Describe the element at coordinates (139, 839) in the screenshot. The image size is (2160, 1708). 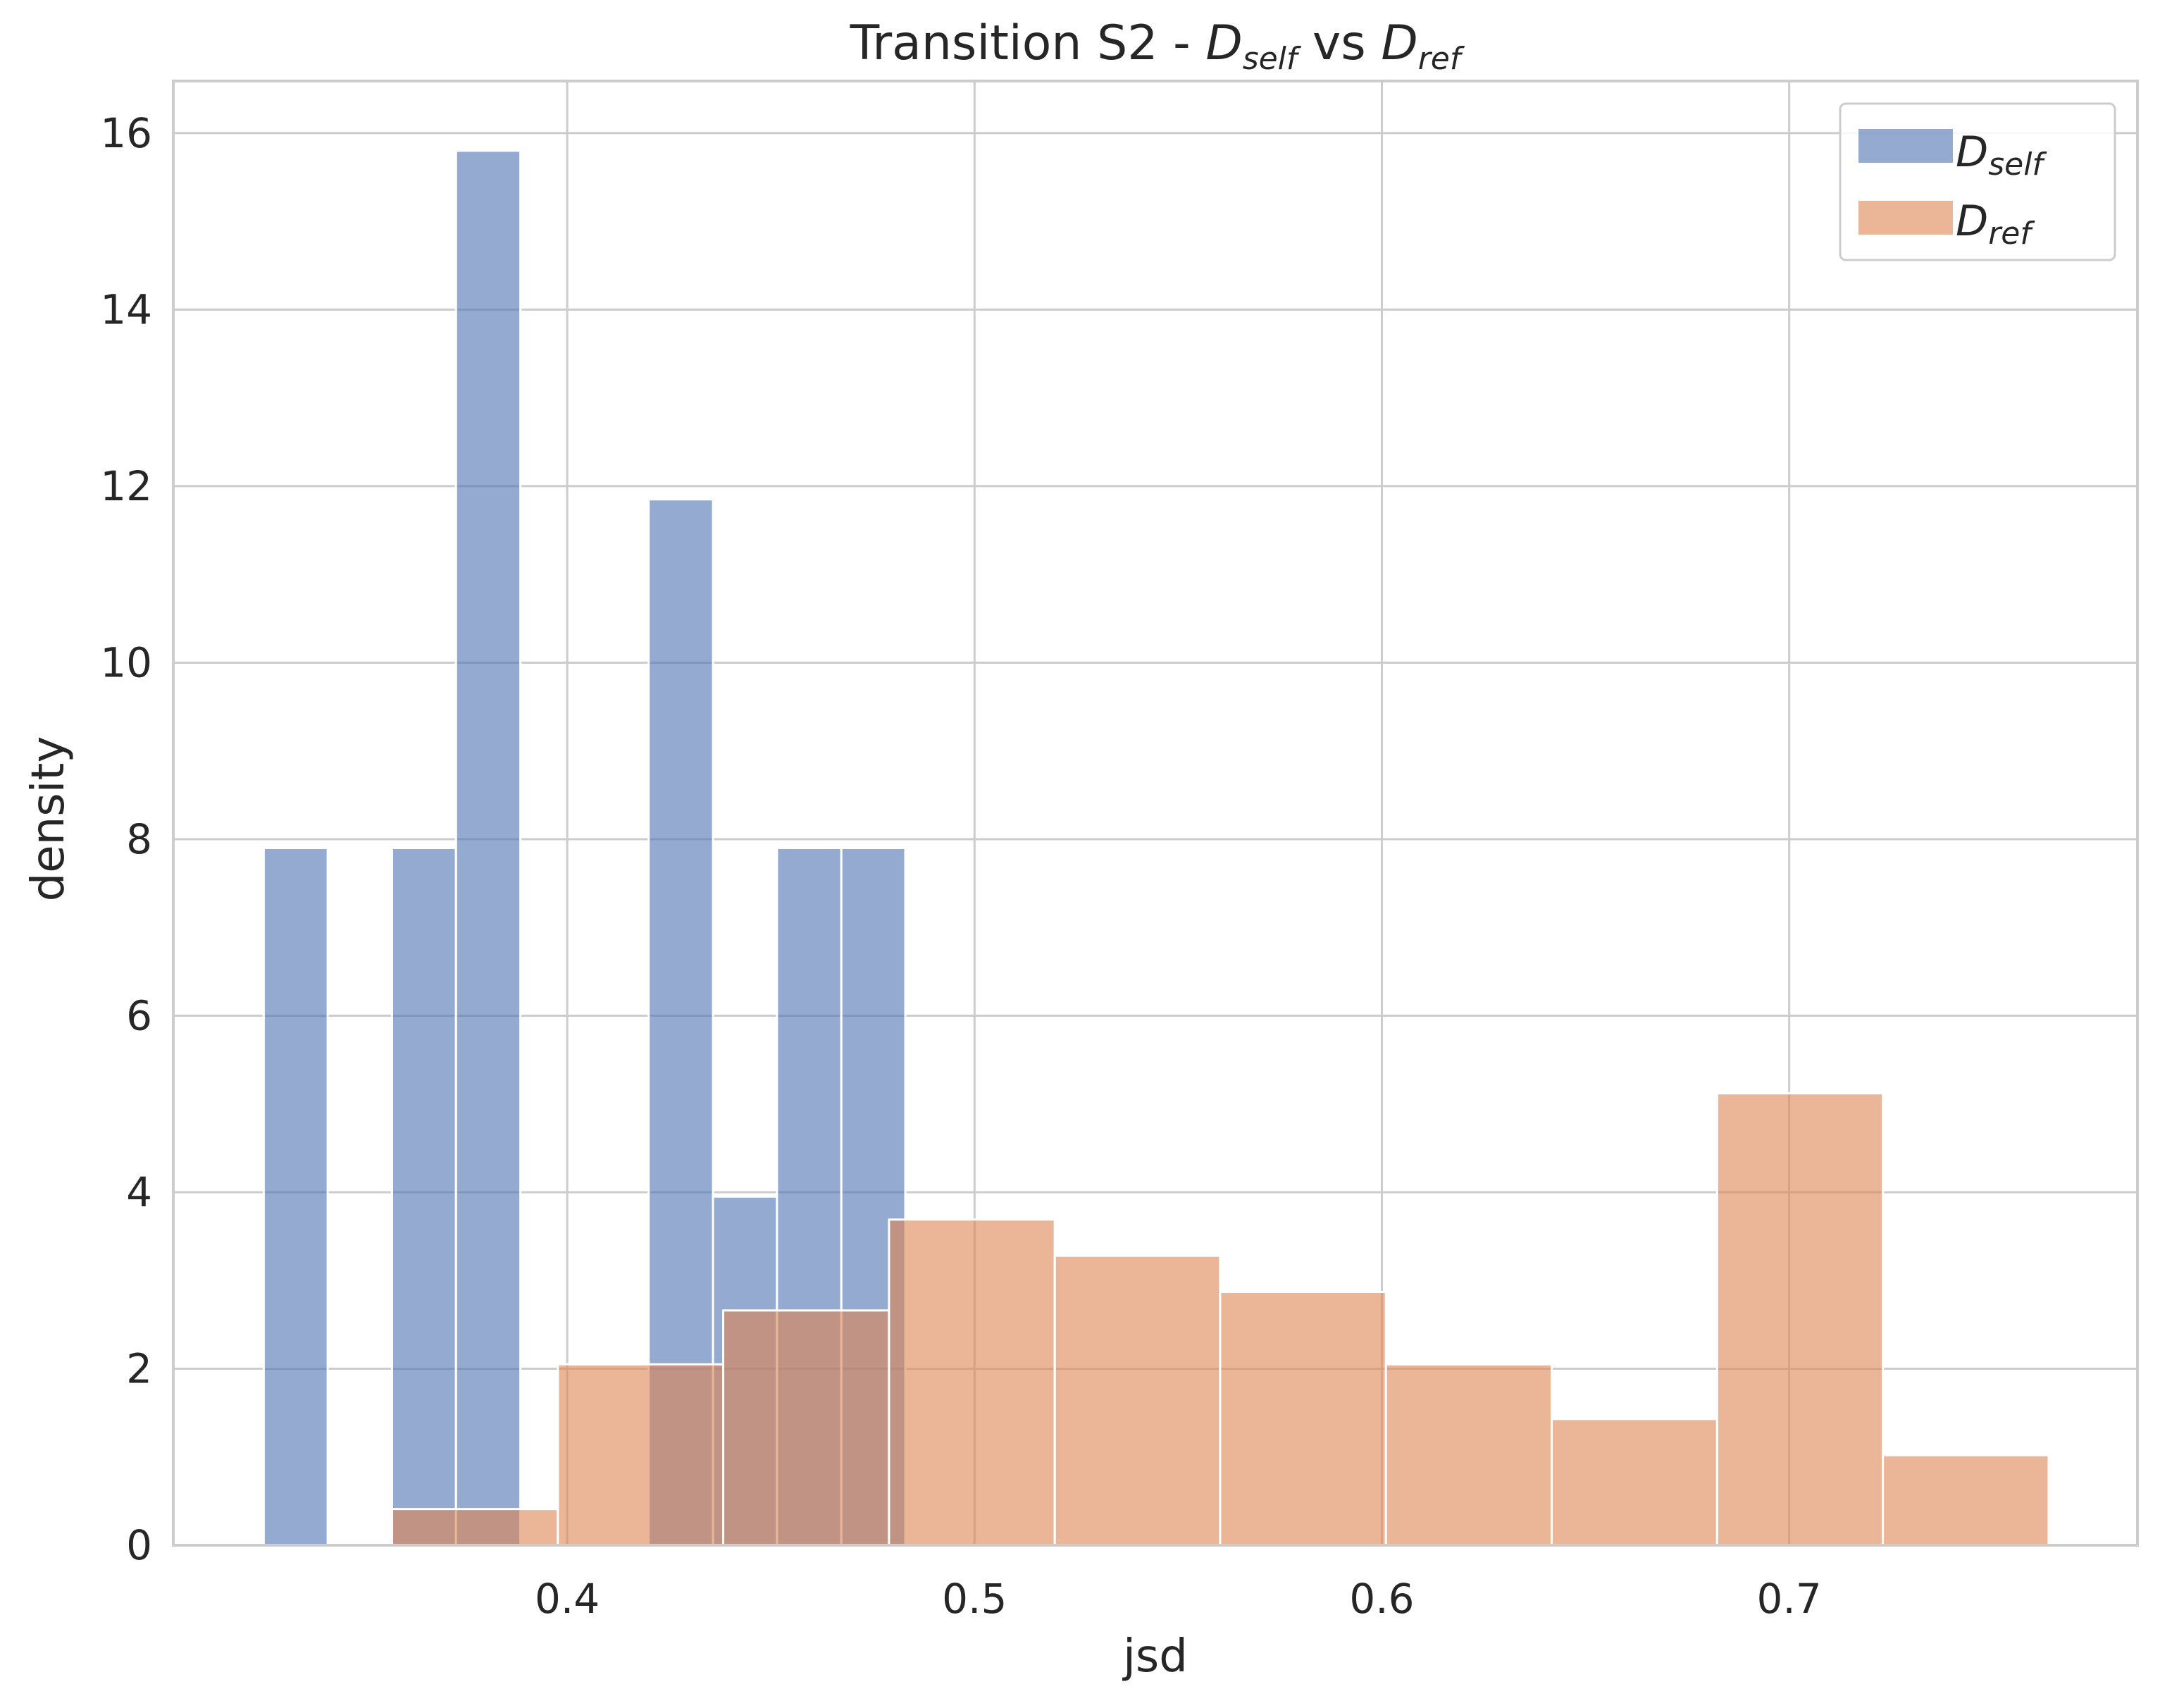
I see `y-tick-label: 8` at that location.